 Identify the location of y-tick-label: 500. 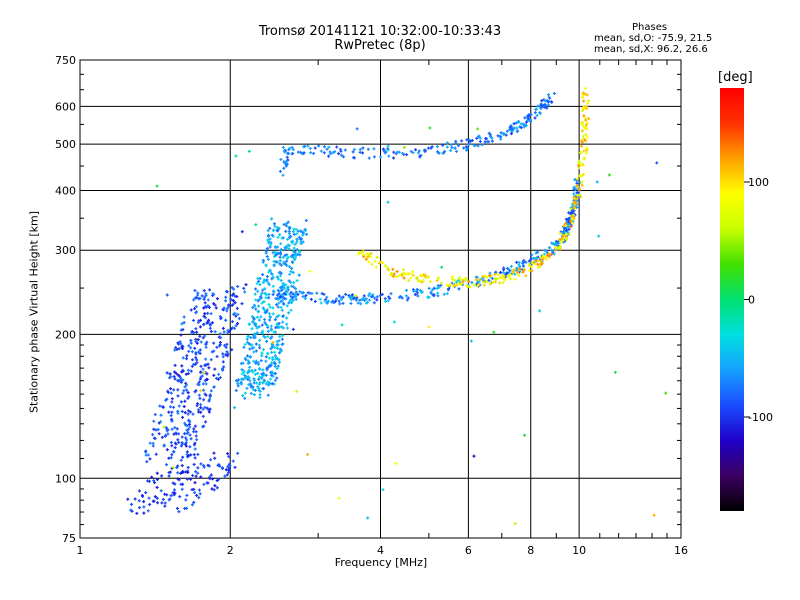
(65, 144).